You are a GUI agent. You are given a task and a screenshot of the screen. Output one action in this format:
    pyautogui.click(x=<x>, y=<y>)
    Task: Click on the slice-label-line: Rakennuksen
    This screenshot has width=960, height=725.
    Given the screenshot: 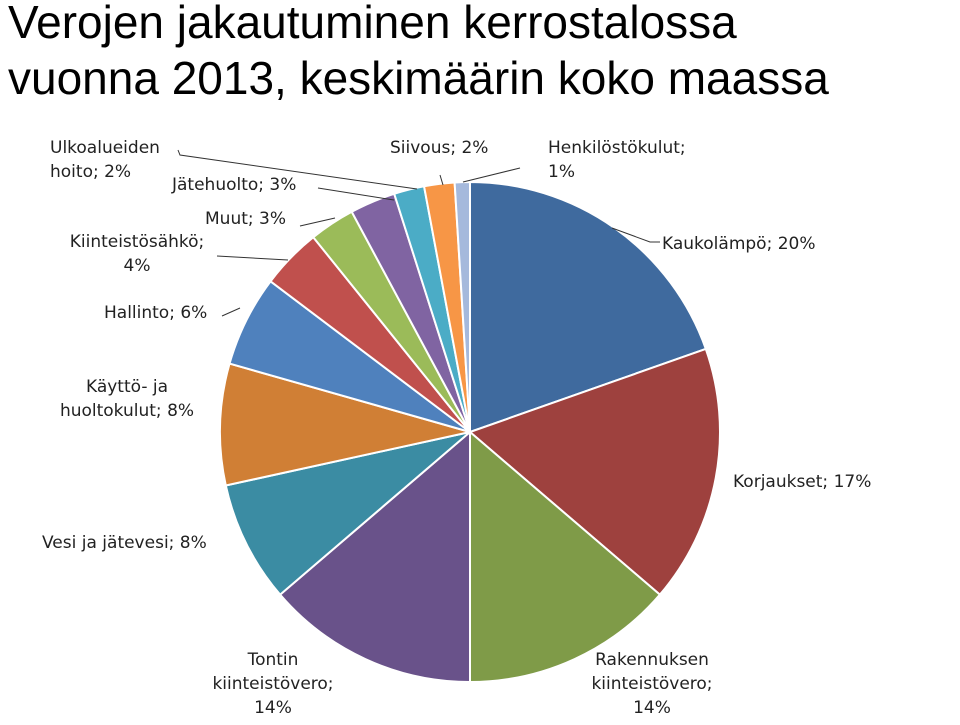 What is the action you would take?
    pyautogui.click(x=652, y=660)
    